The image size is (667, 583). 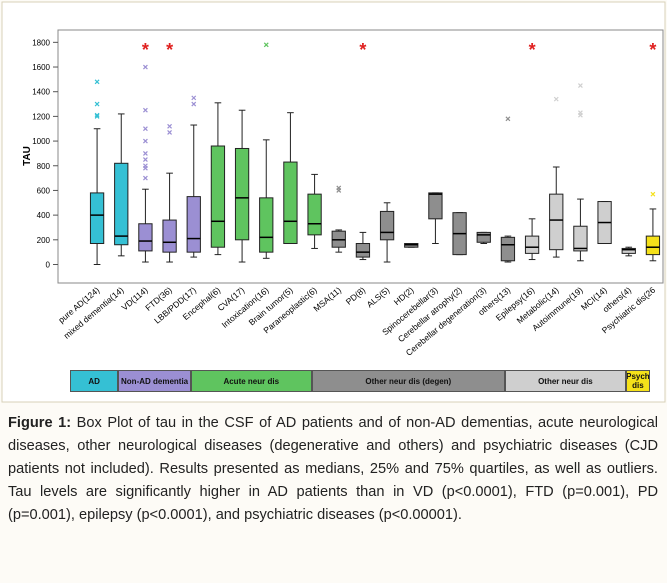 What do you see at coordinates (41, 116) in the screenshot?
I see `y-tick-label: 1200` at bounding box center [41, 116].